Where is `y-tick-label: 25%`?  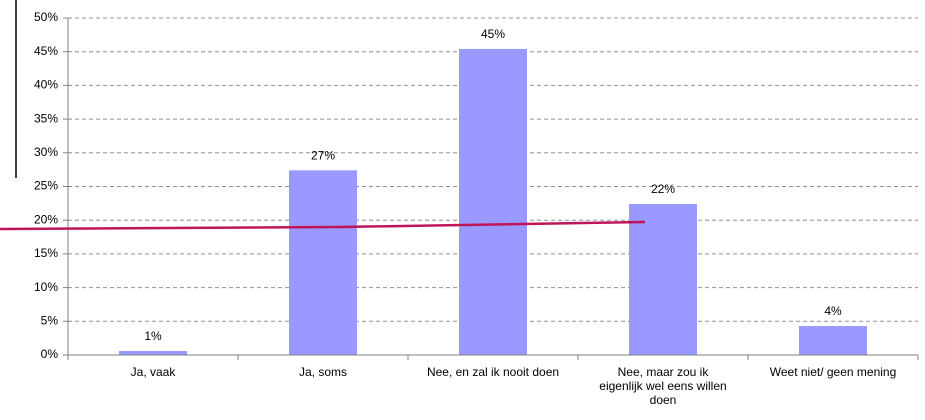 y-tick-label: 25% is located at coordinates (46, 186).